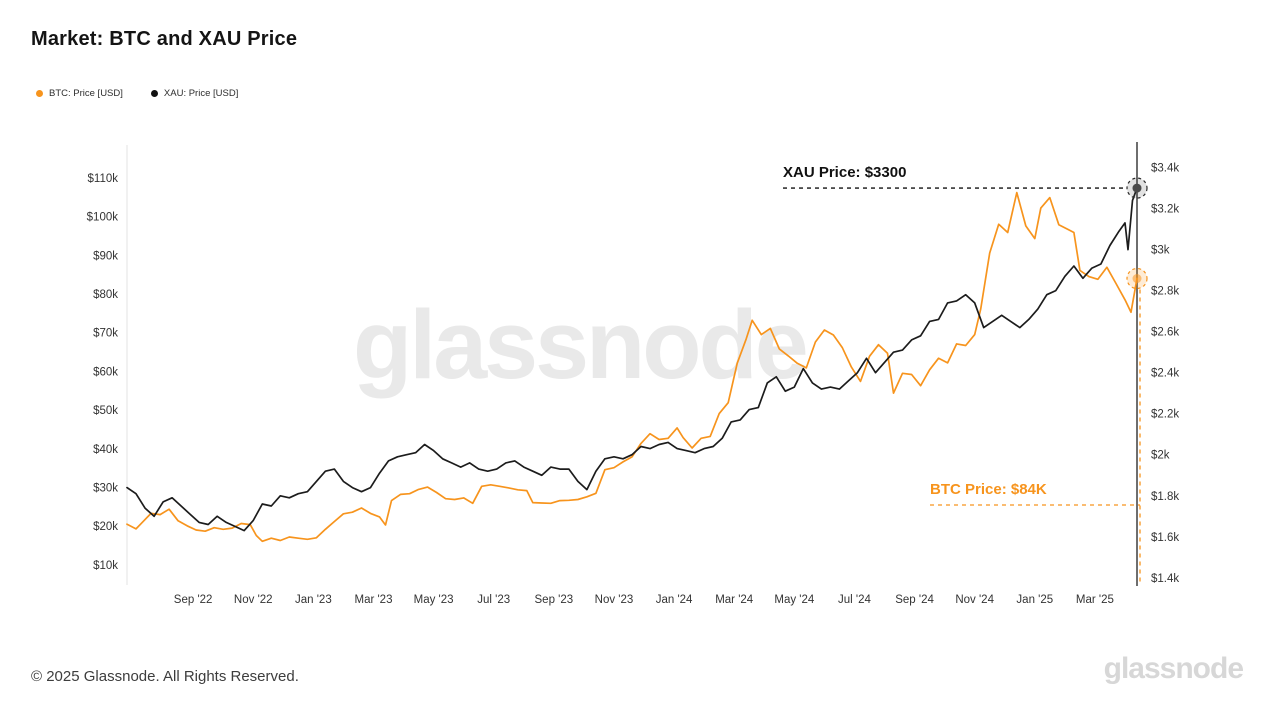 Image resolution: width=1271 pixels, height=715 pixels. What do you see at coordinates (854, 600) in the screenshot?
I see `x-axis-tick-label: Jul '24` at bounding box center [854, 600].